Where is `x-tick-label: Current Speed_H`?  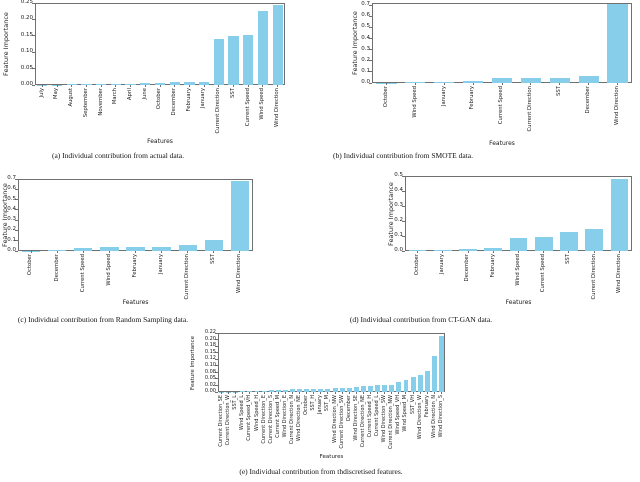
x-tick-label: Current Speed_H is located at coordinates (370, 416).